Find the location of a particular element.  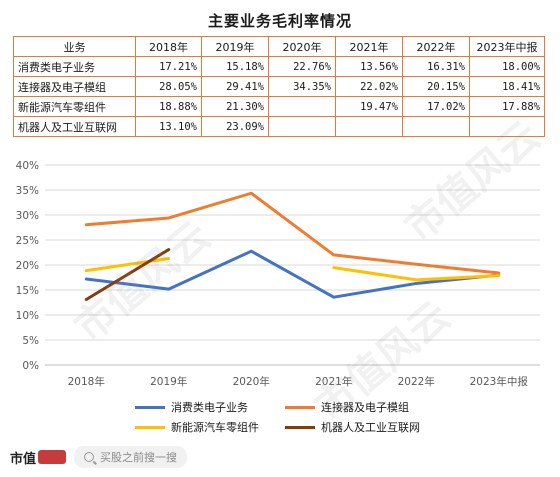

table-row: 机器人及工业互联网 13.10% 23.09% is located at coordinates (279, 126).